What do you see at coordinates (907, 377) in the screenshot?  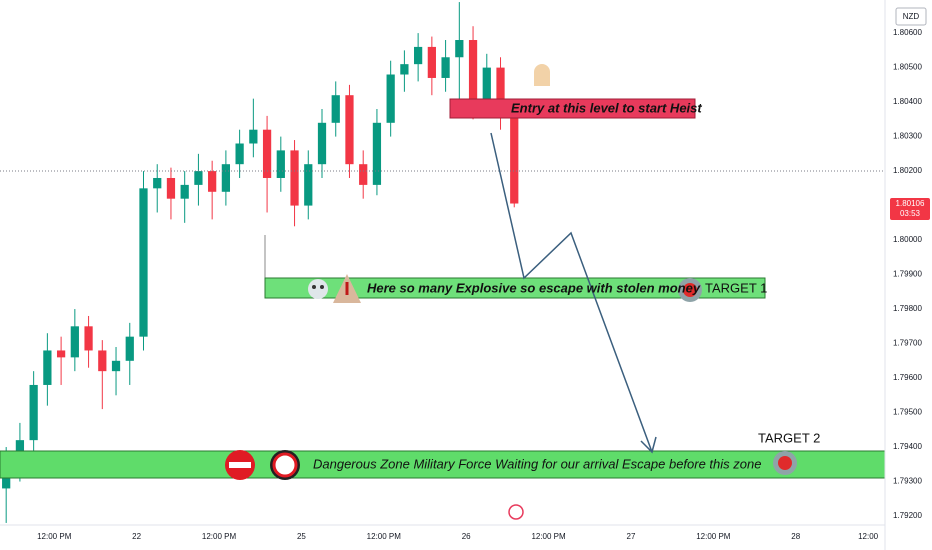 I see `y-tick-label: 1.79600` at bounding box center [907, 377].